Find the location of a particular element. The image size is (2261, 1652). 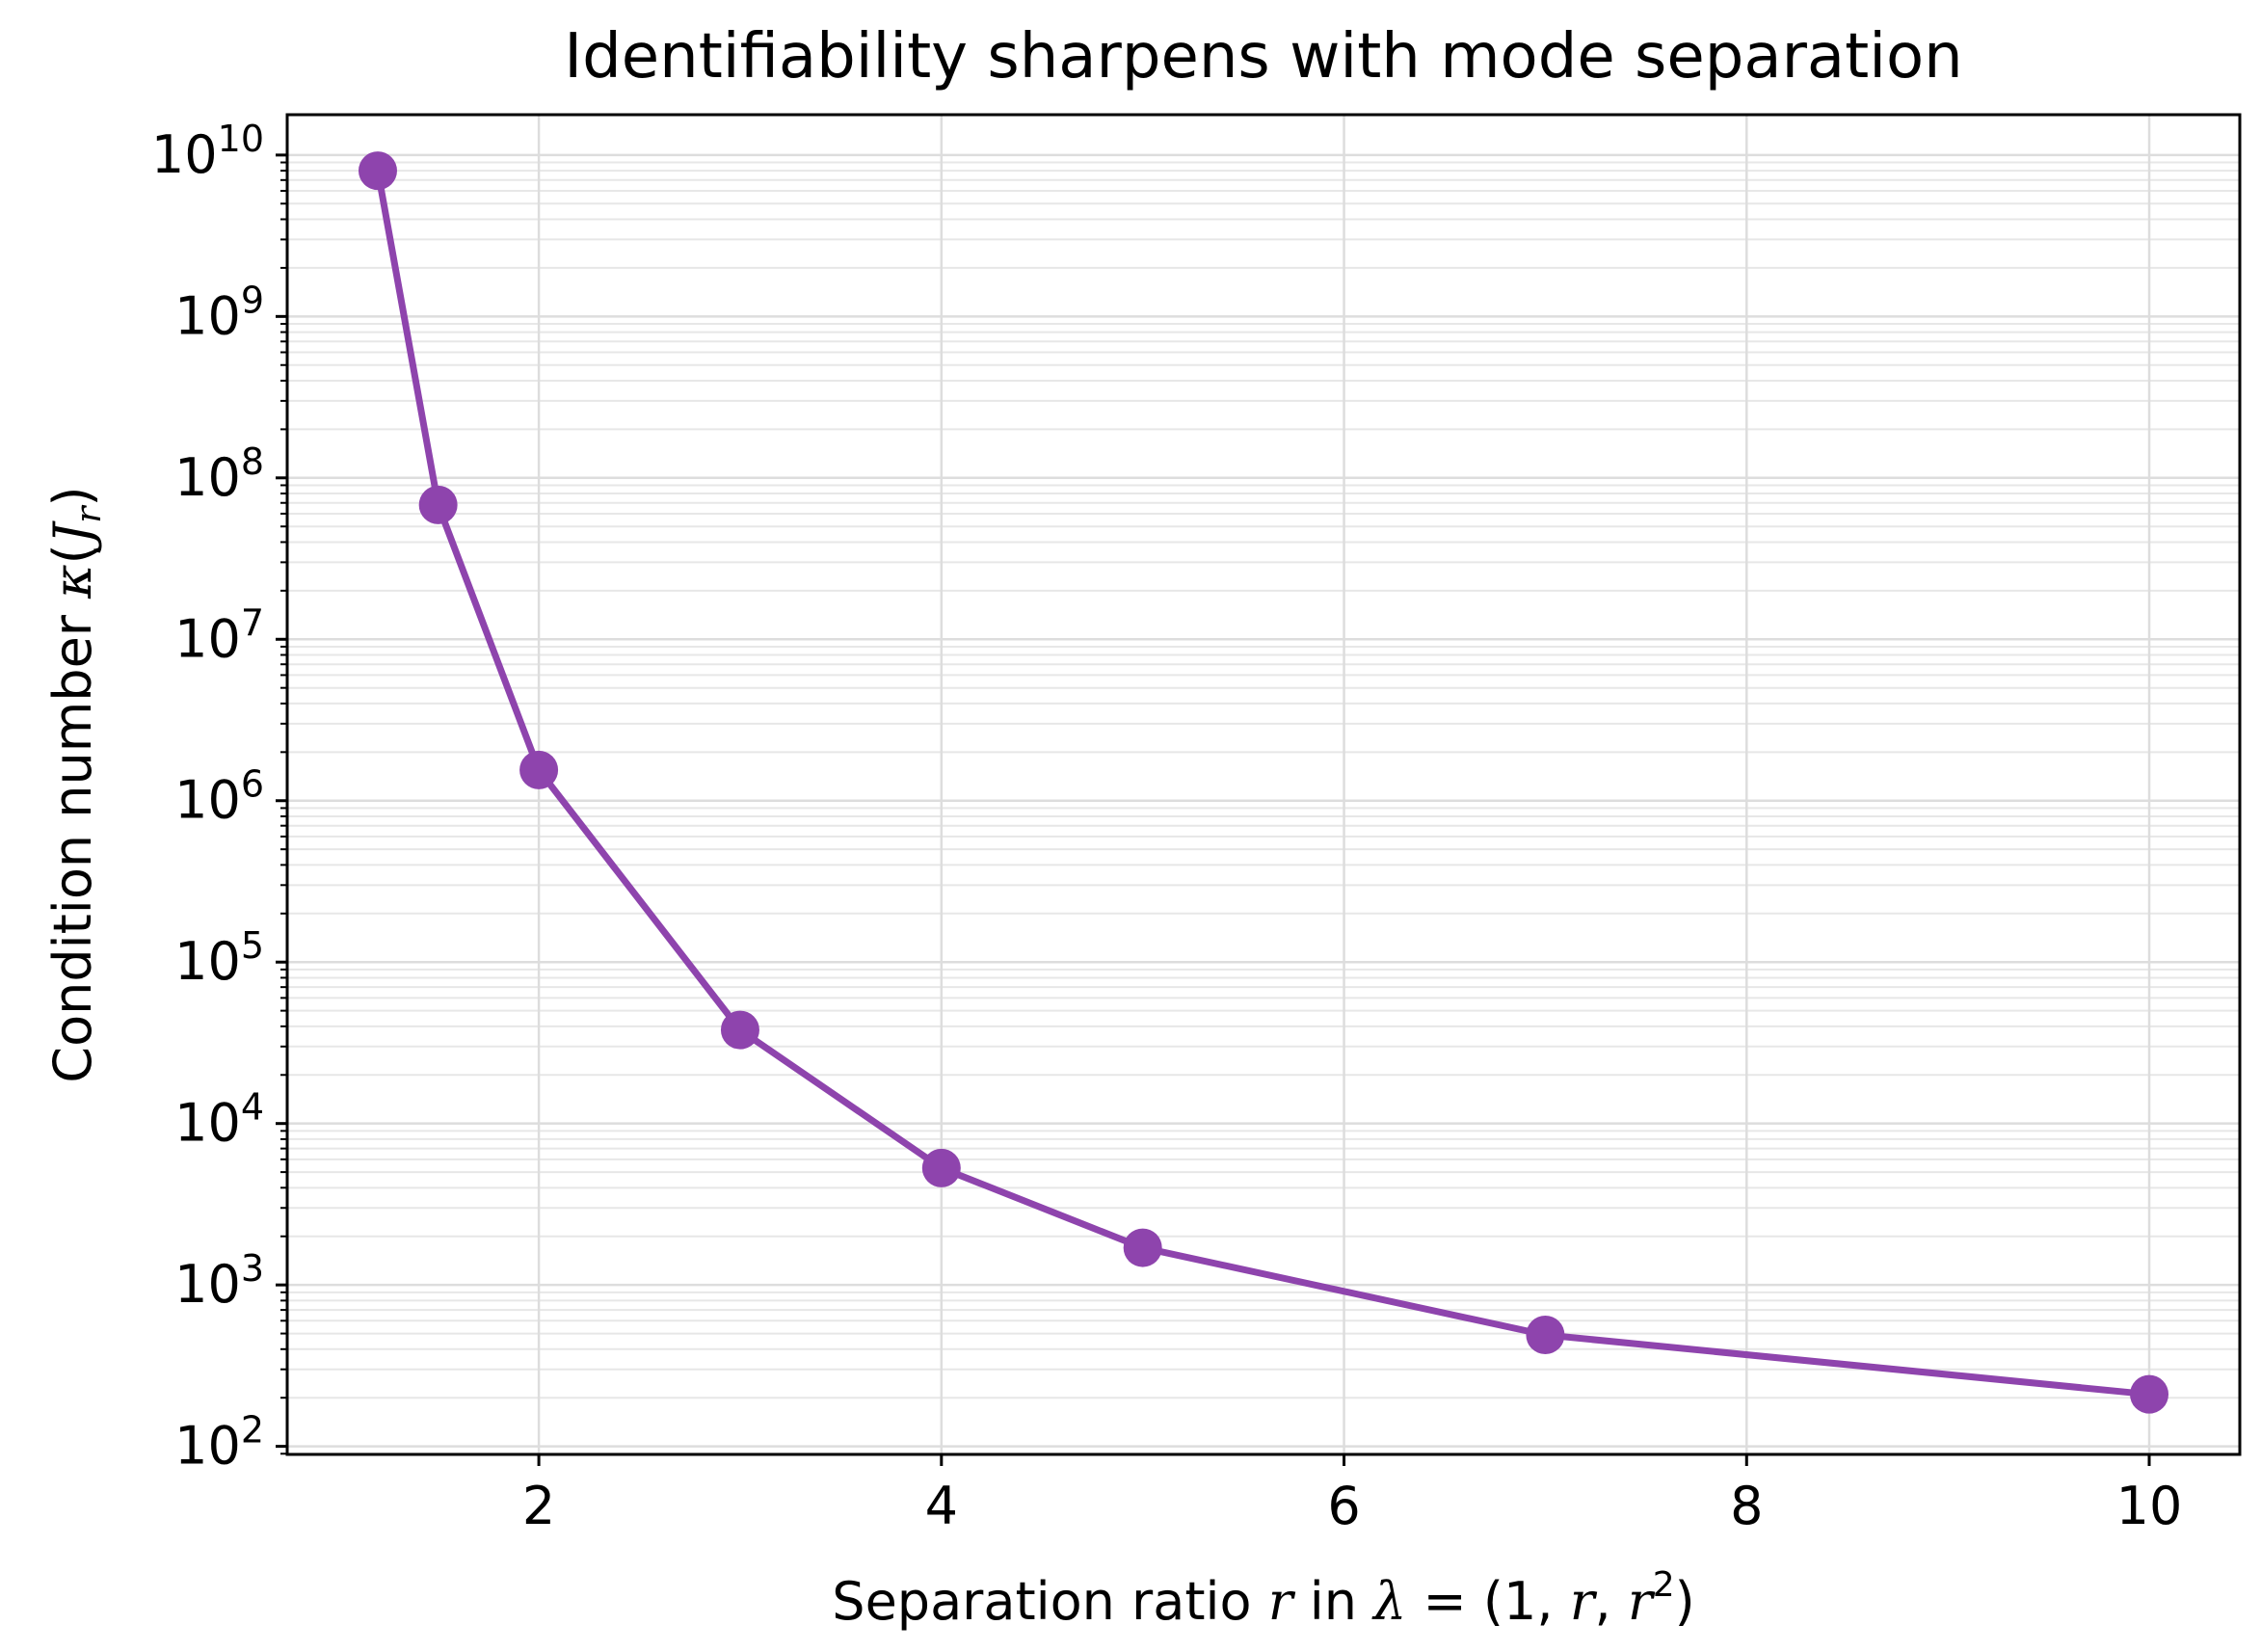

y-tick-label: 10⁴ is located at coordinates (219, 1120).